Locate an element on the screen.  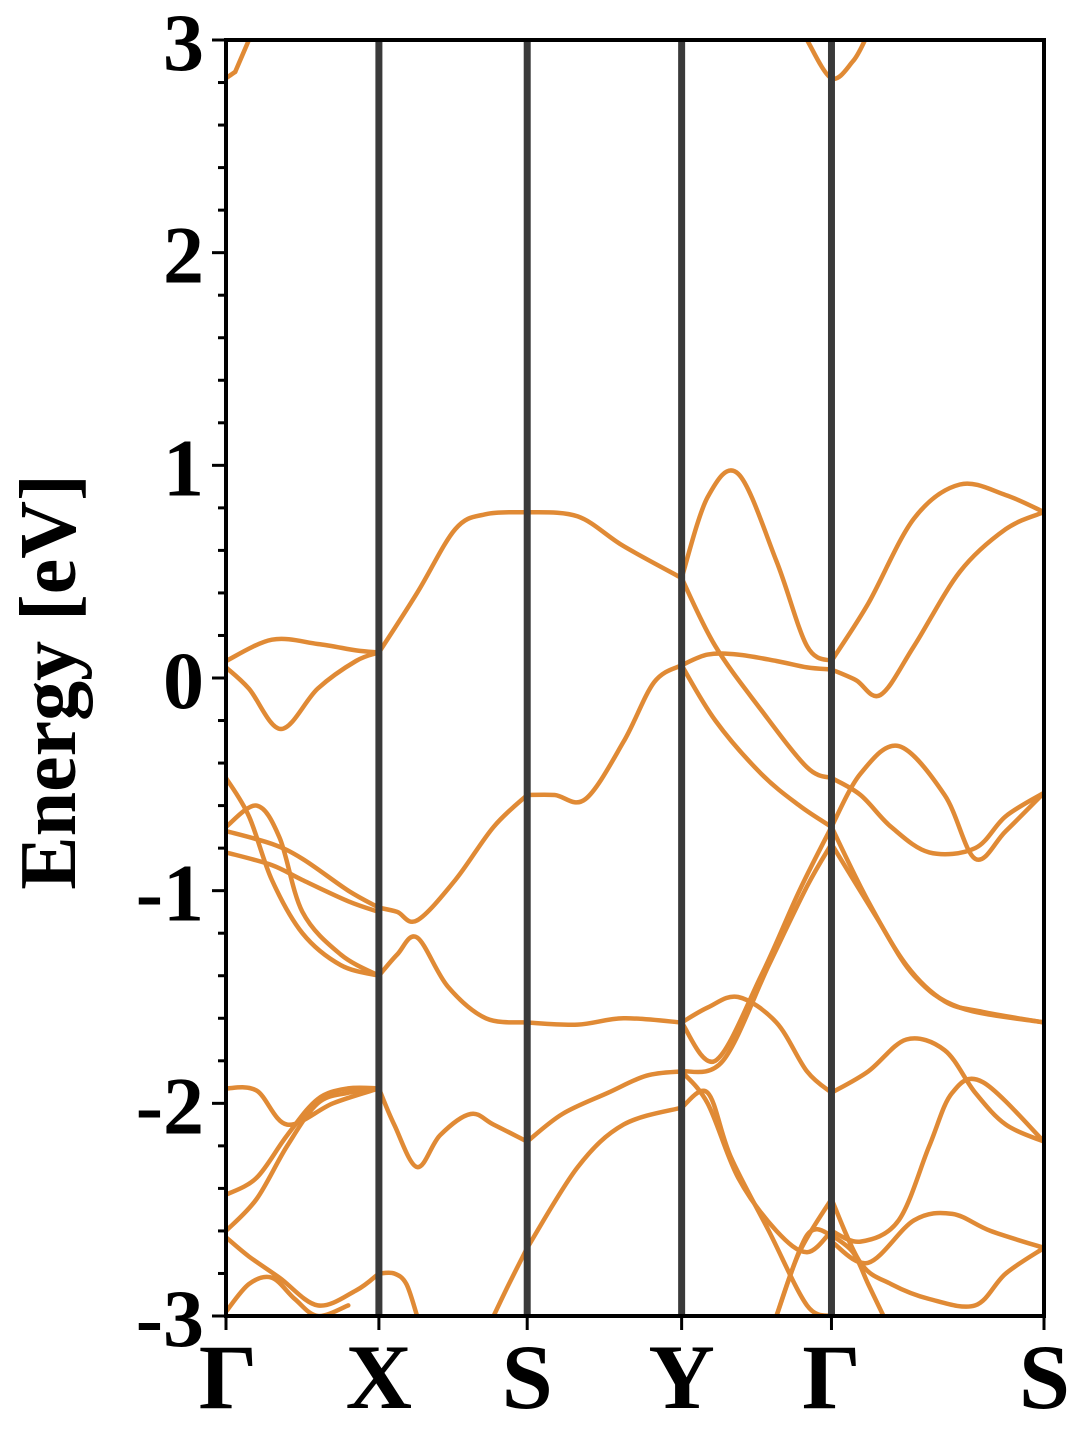
y-tick-label-5: -2 is located at coordinates (170, 1105).